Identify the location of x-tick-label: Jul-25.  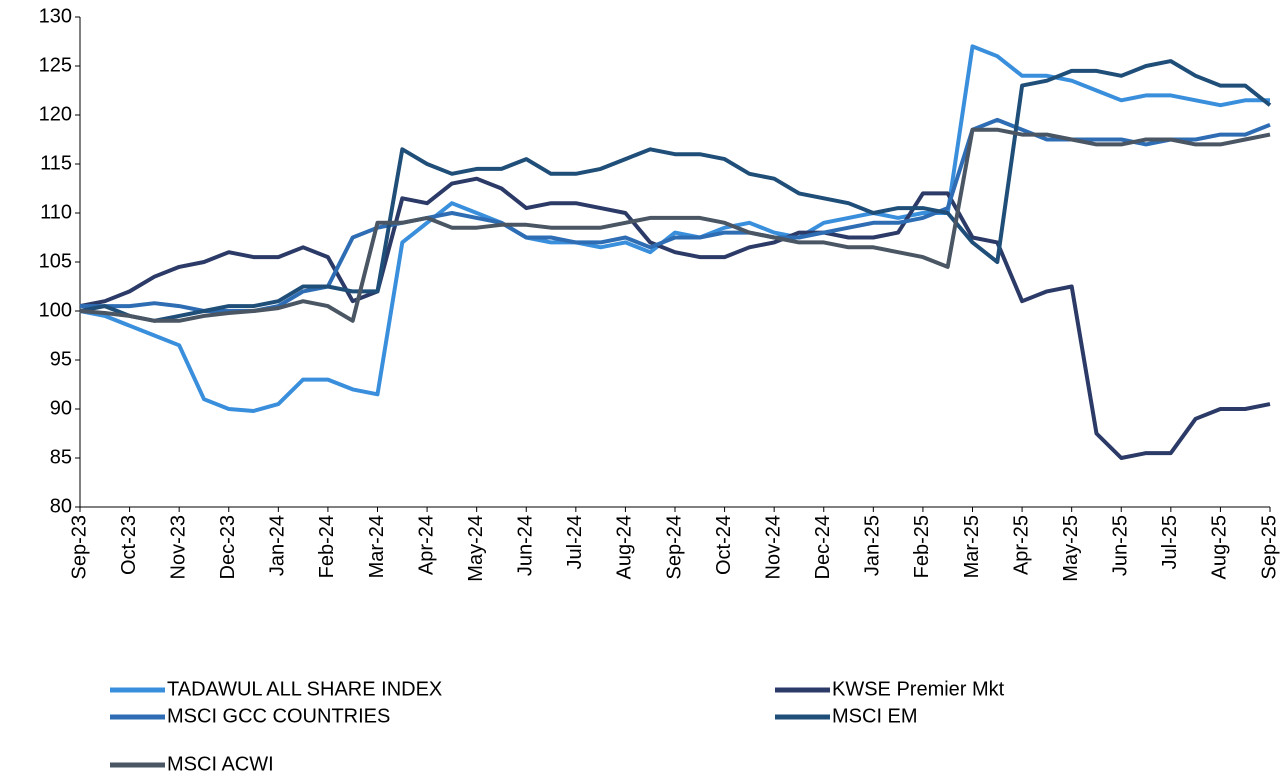
(1170, 542).